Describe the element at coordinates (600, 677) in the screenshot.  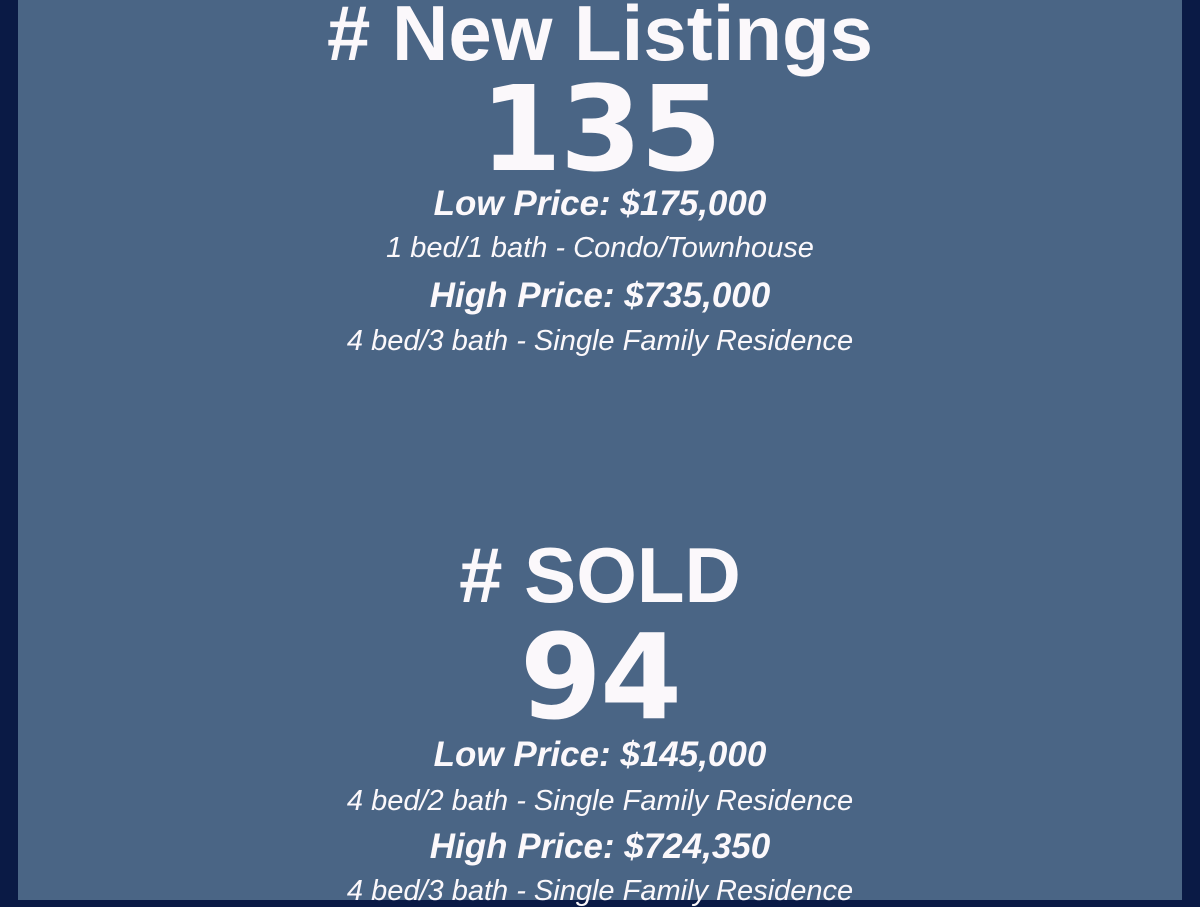
I see `sold-count: 94` at that location.